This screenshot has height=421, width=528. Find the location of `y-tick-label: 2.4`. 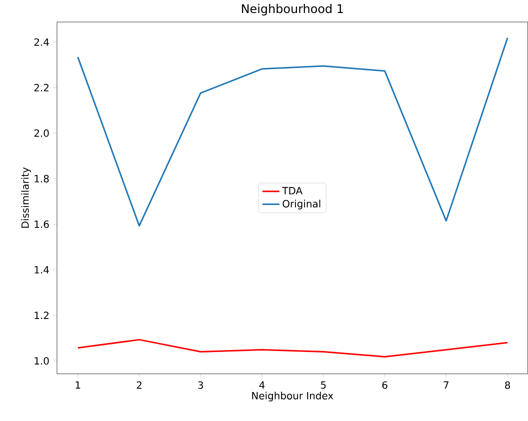

y-tick-label: 2.4 is located at coordinates (41, 42).